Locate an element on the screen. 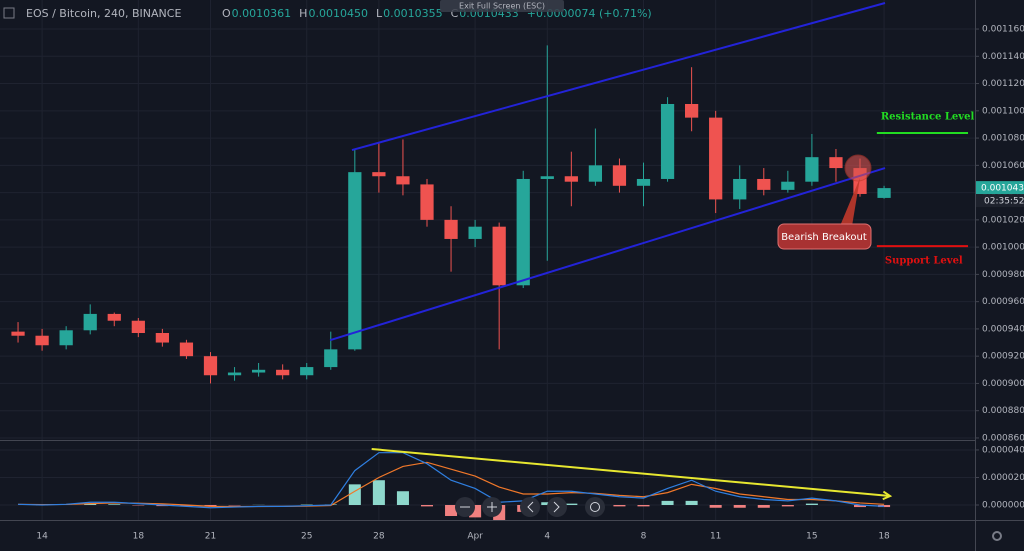 The image size is (1024, 551). ohlc-key: L is located at coordinates (379, 13).